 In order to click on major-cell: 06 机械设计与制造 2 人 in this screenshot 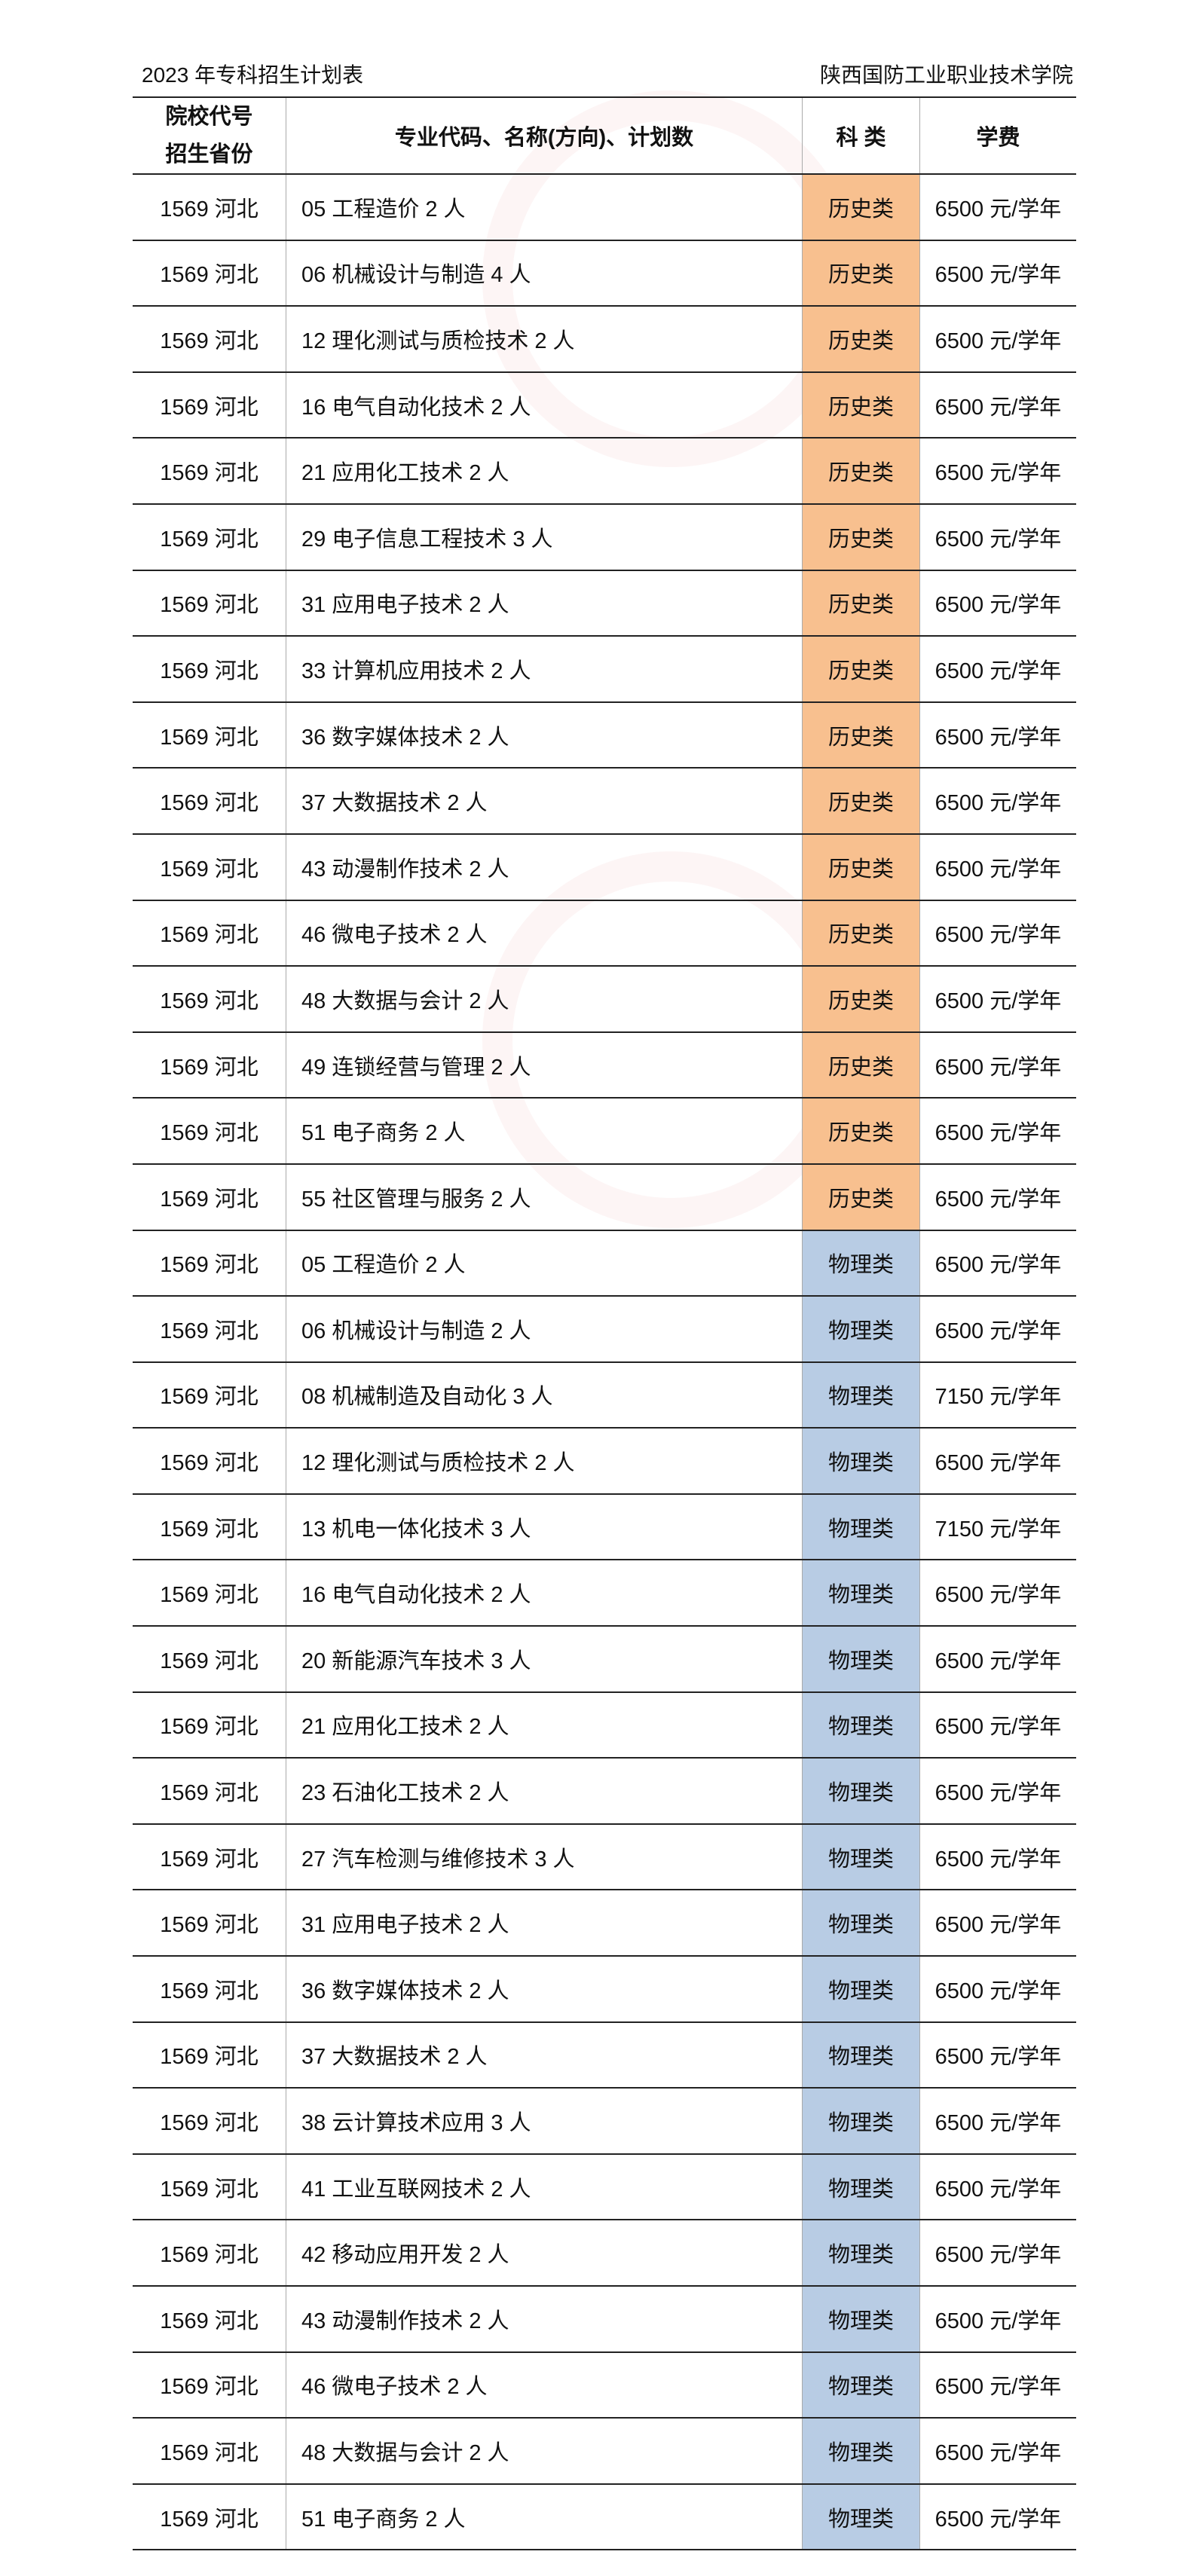, I will do `click(544, 1329)`.